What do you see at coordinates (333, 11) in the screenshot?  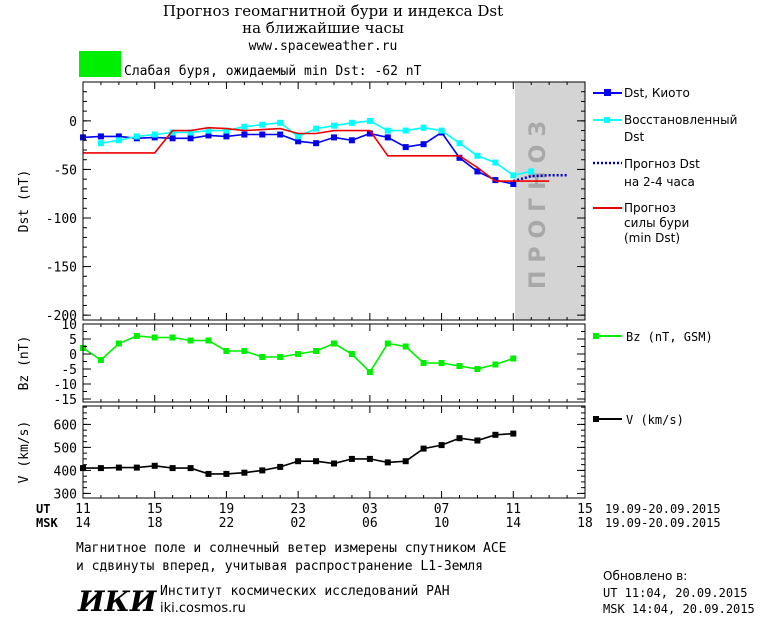 I see `chart-title: Прогноз геомагнитной бури и индекса Dst` at bounding box center [333, 11].